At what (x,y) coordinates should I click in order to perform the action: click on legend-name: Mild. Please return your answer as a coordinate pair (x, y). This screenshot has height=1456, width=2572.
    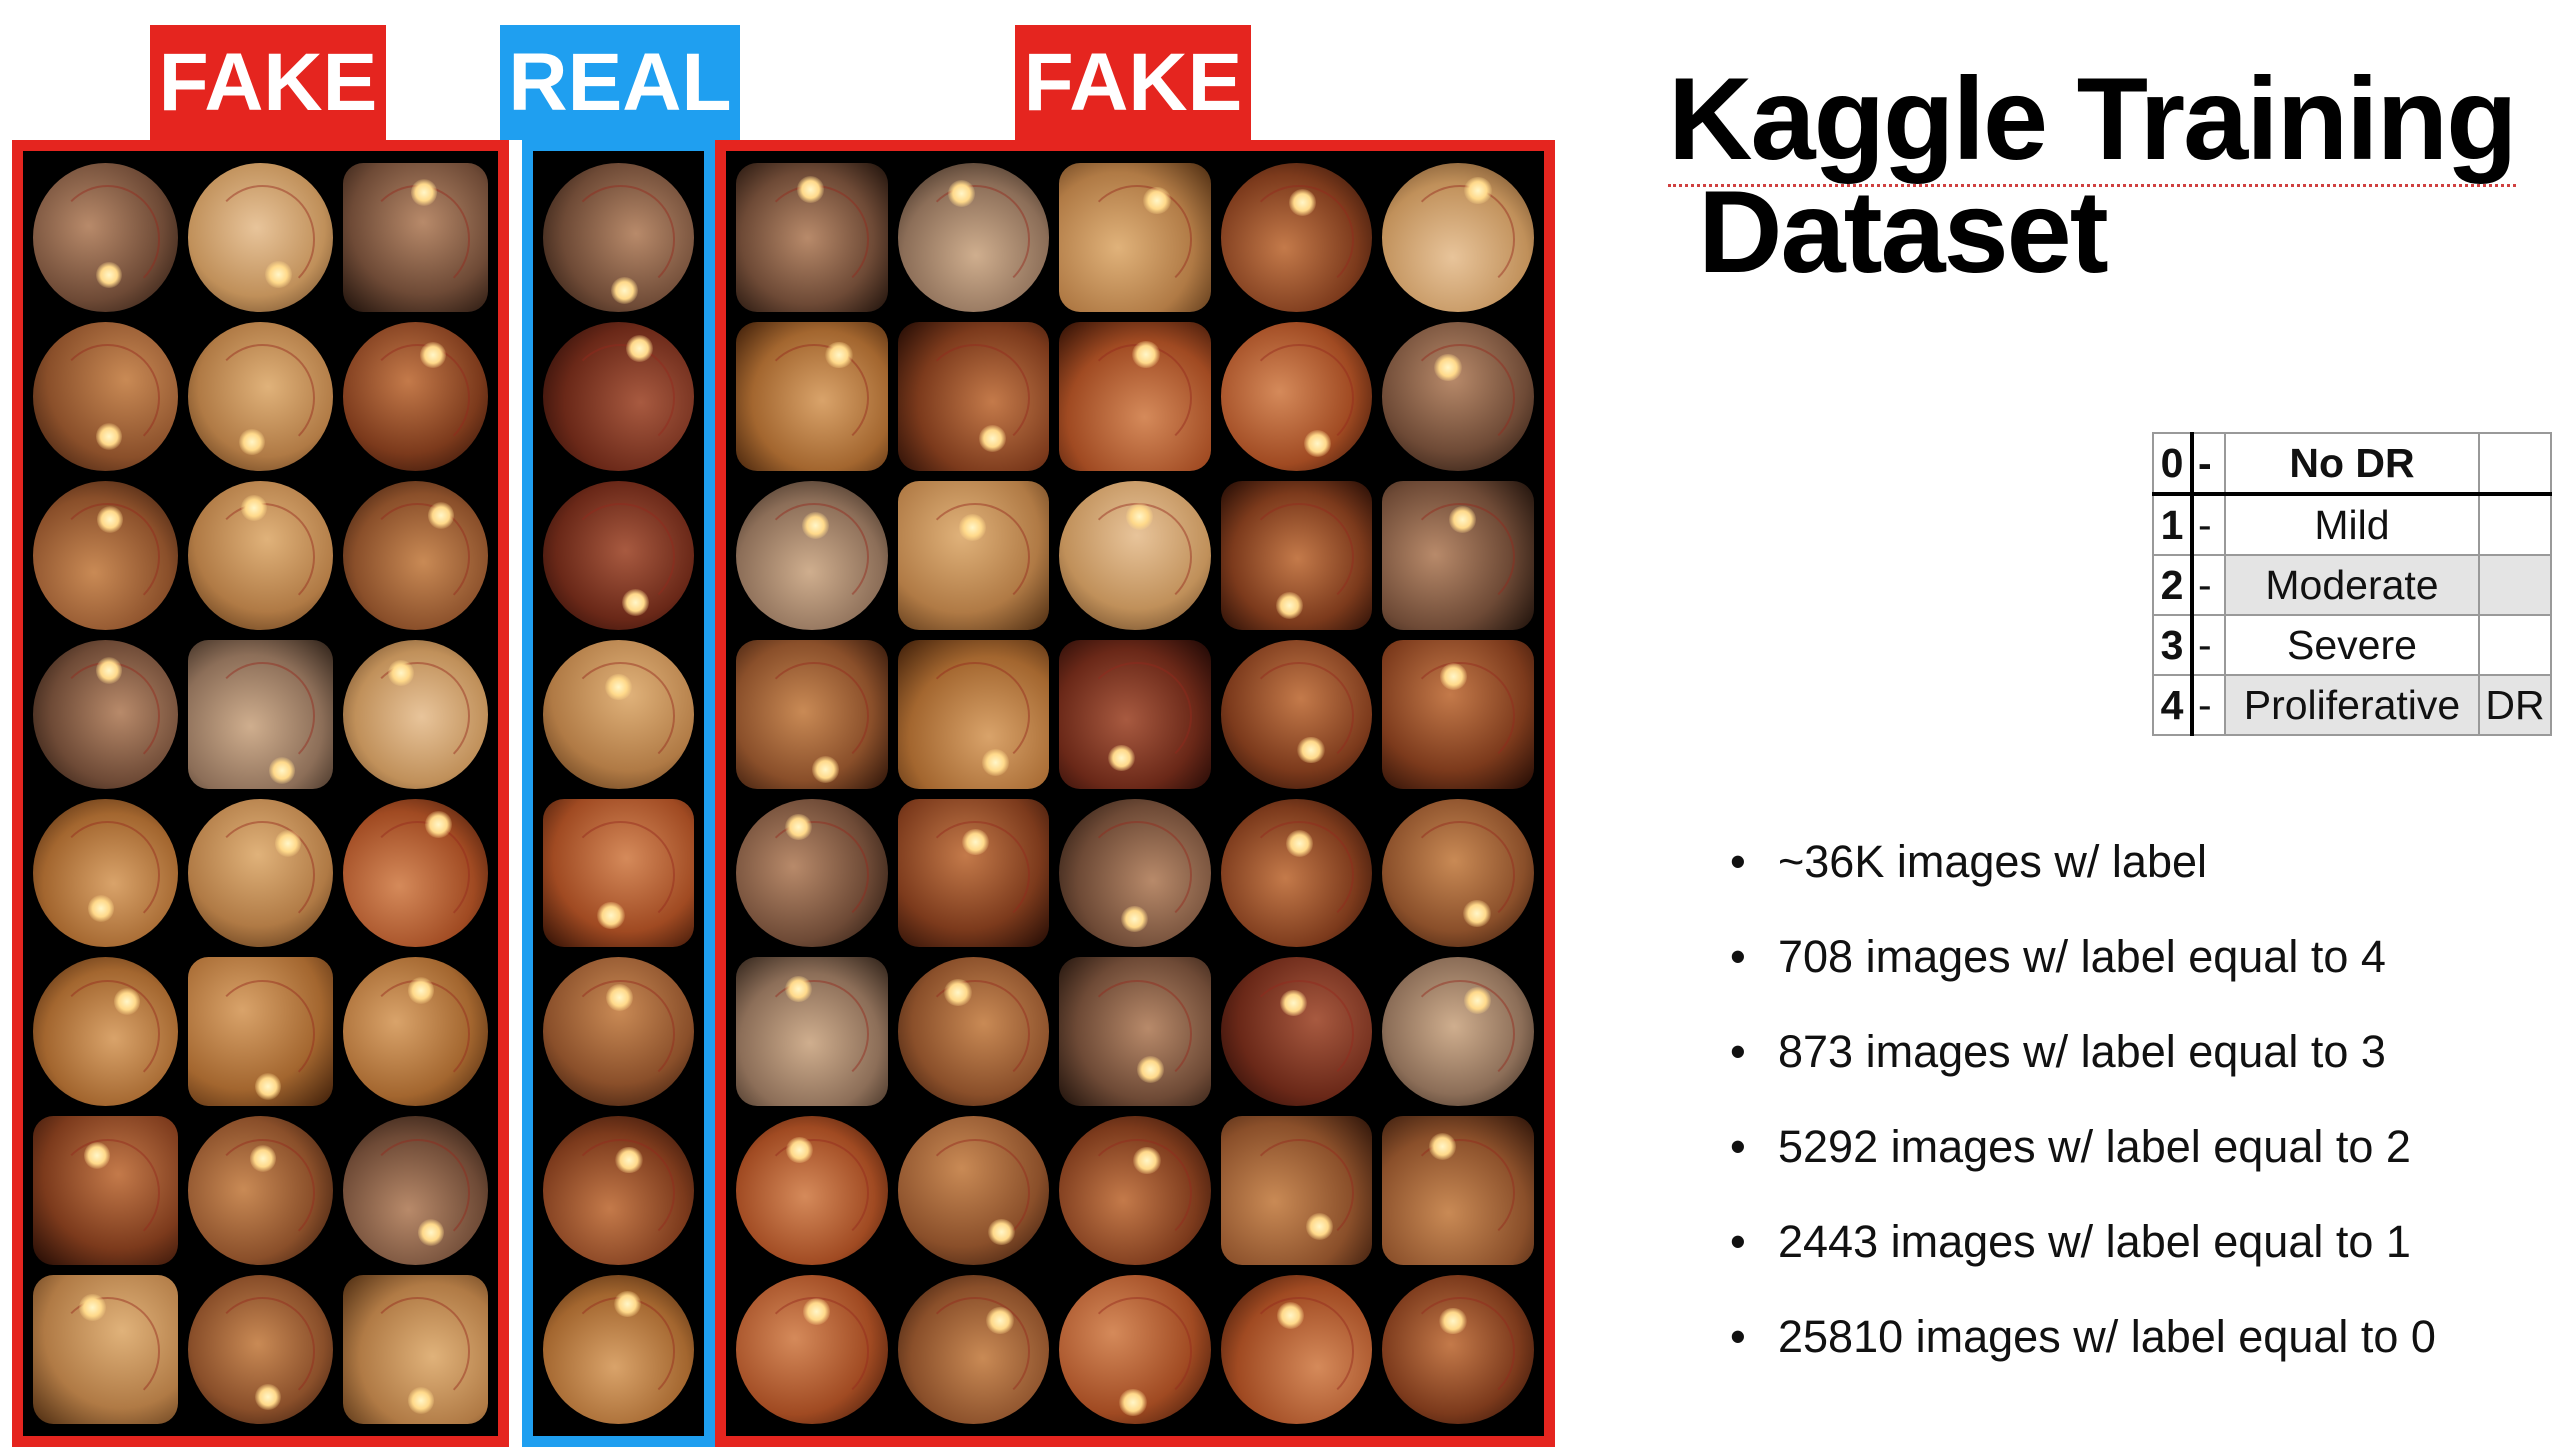
    Looking at the image, I should click on (2352, 524).